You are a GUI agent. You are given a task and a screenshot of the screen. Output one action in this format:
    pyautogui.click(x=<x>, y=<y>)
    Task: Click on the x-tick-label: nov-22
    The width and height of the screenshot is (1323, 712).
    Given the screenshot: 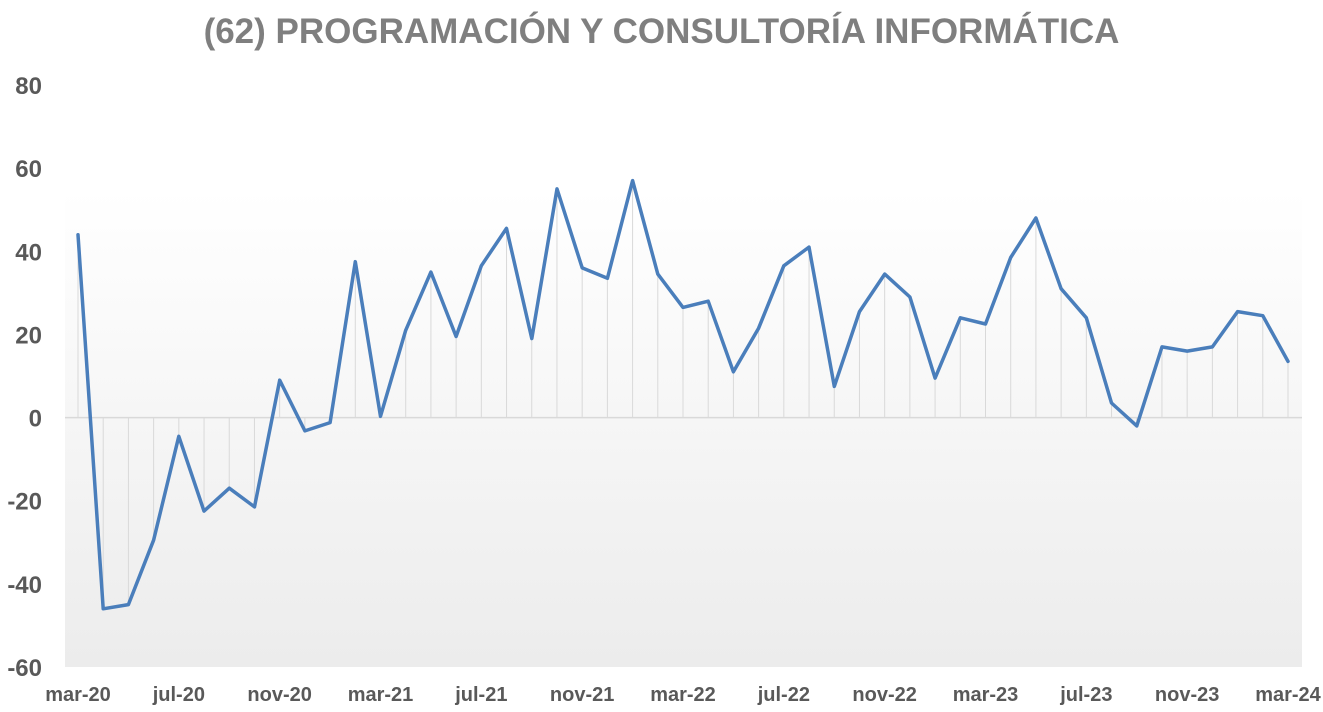 What is the action you would take?
    pyautogui.click(x=884, y=695)
    